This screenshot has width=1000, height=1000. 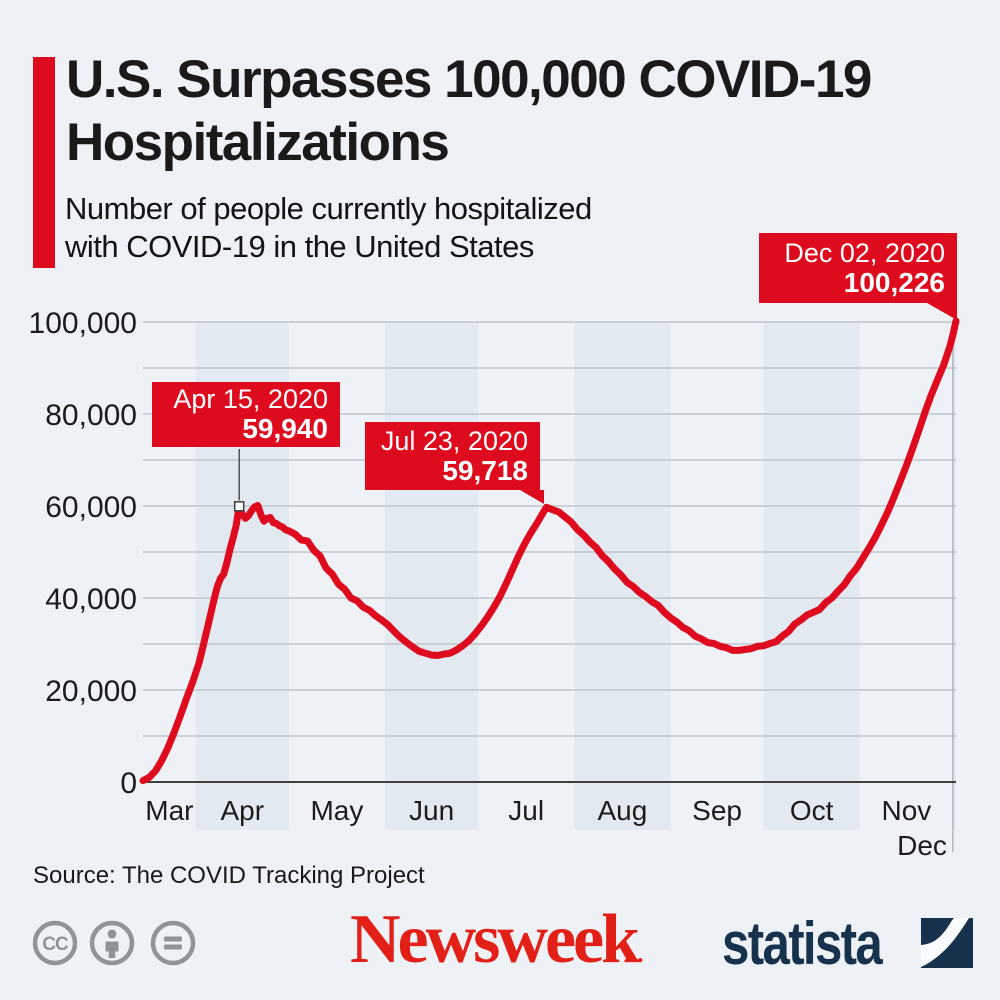 I want to click on y-axis-label-80000: 80,000, so click(x=91, y=415).